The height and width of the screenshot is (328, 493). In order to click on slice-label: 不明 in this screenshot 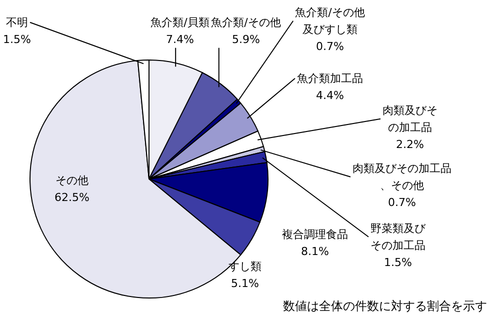, I will do `click(17, 22)`.